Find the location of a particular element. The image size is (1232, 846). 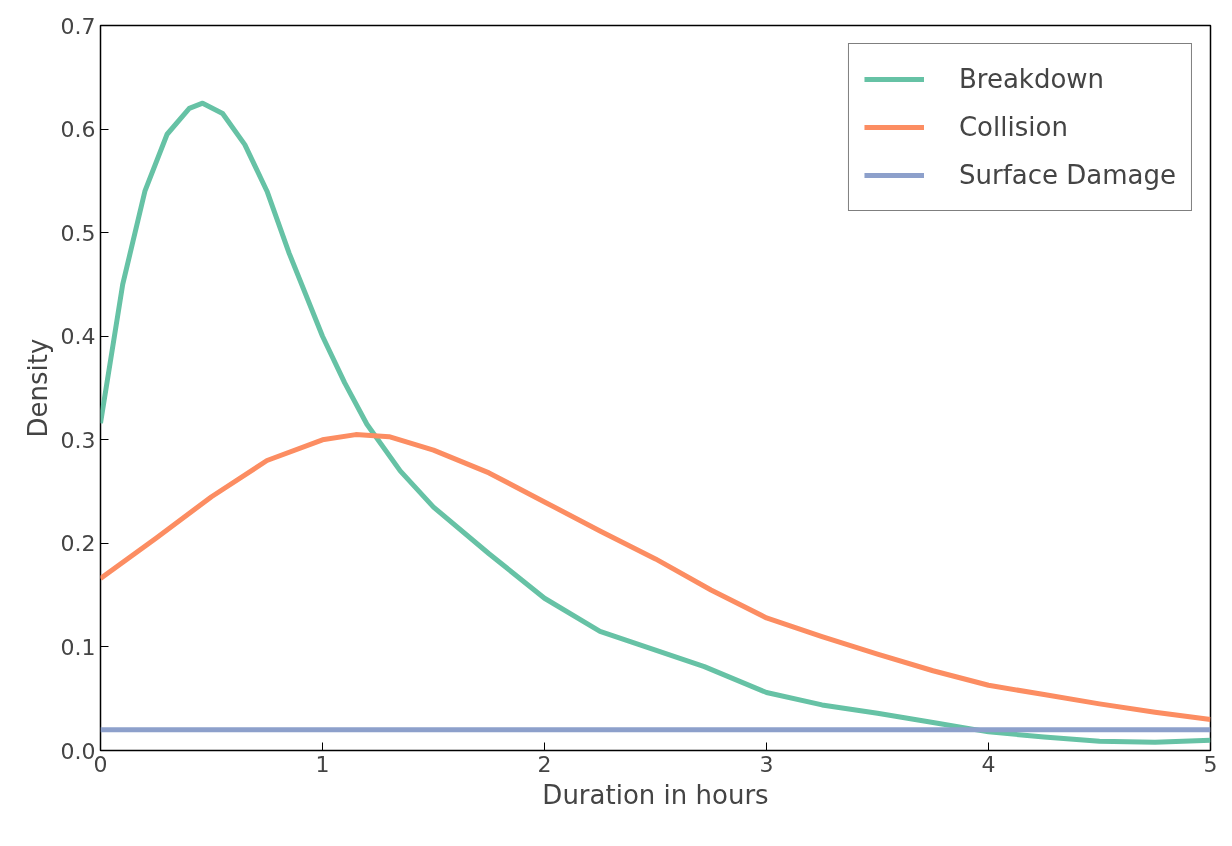

y-tick-label: 0.6 is located at coordinates (78, 130).